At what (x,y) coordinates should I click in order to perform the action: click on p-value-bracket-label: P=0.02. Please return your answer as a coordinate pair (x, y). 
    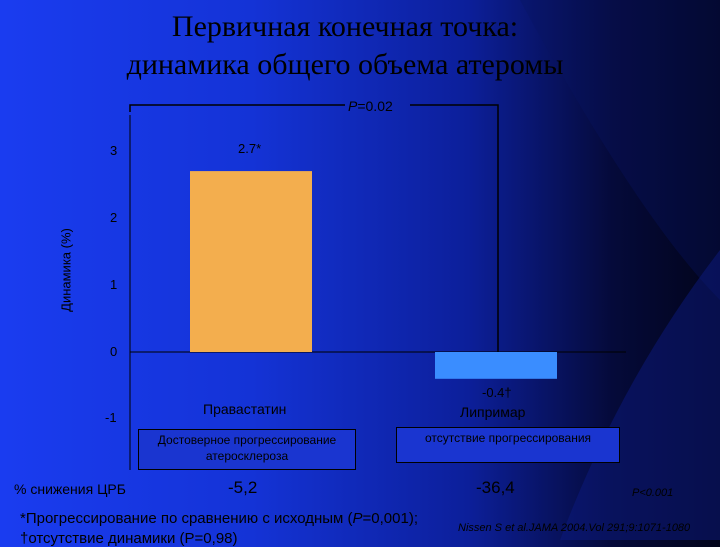
    Looking at the image, I should click on (370, 106).